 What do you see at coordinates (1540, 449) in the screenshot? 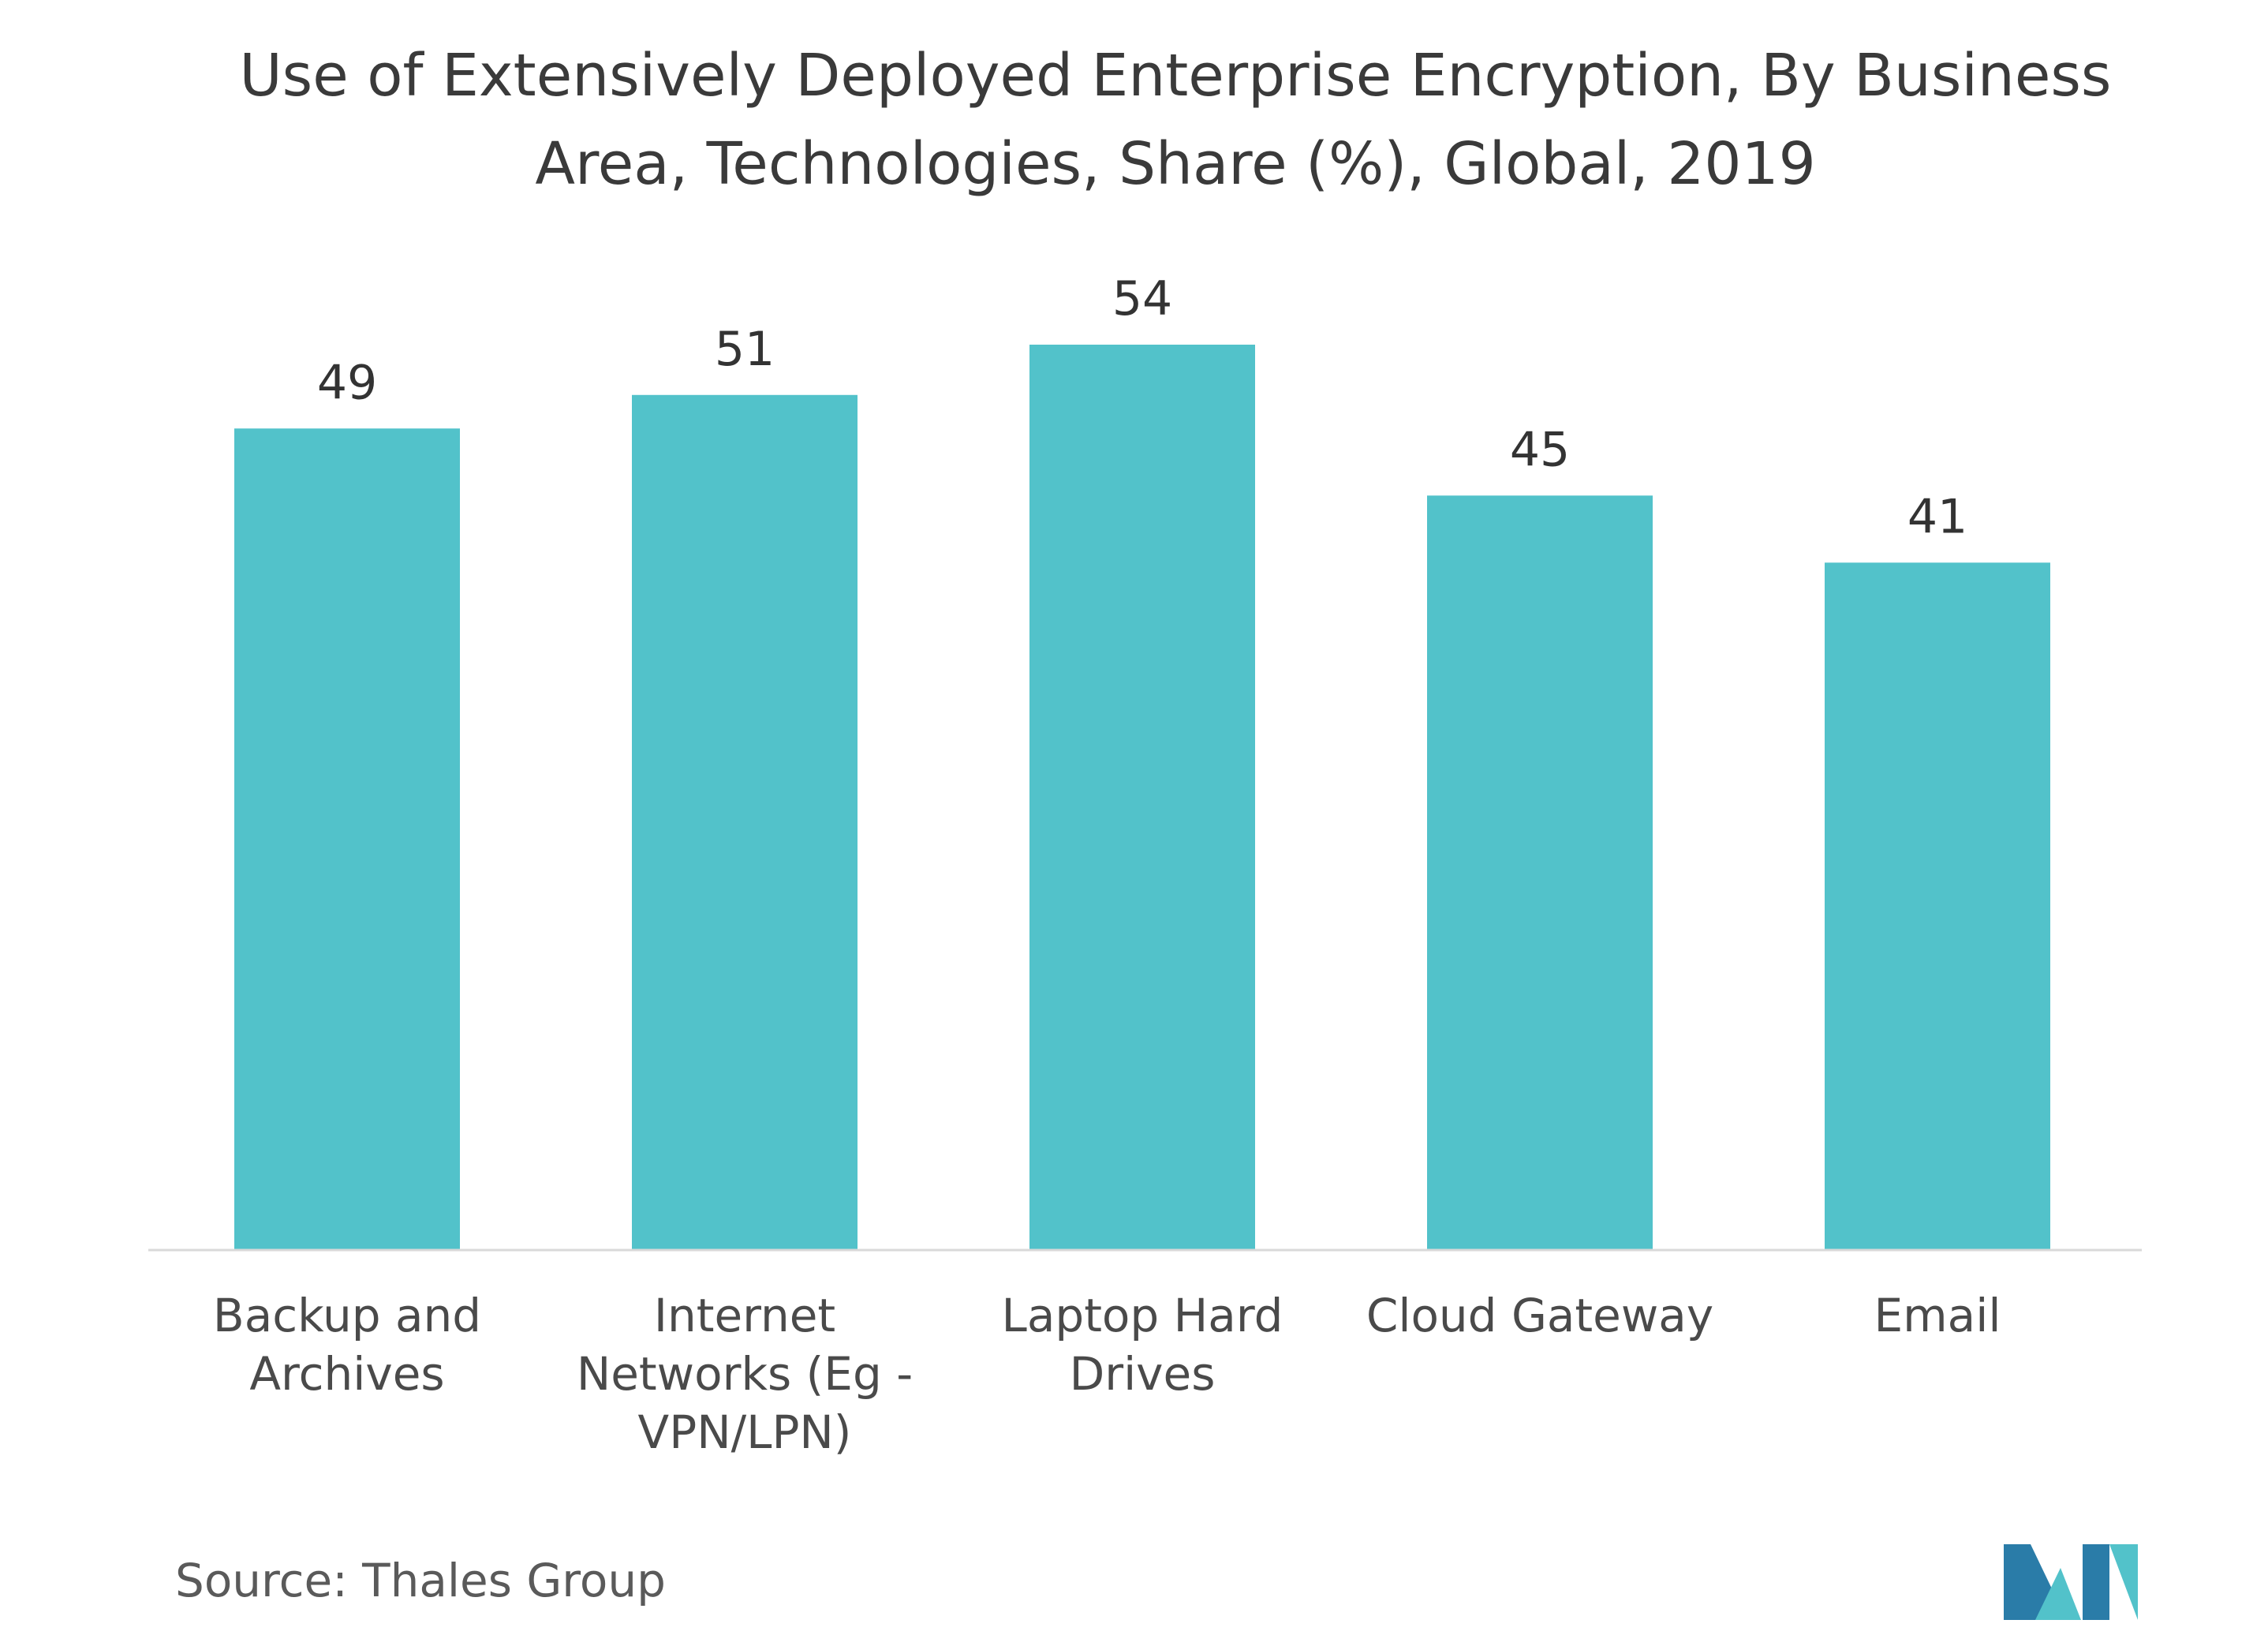
I see `data-label-3: 45` at bounding box center [1540, 449].